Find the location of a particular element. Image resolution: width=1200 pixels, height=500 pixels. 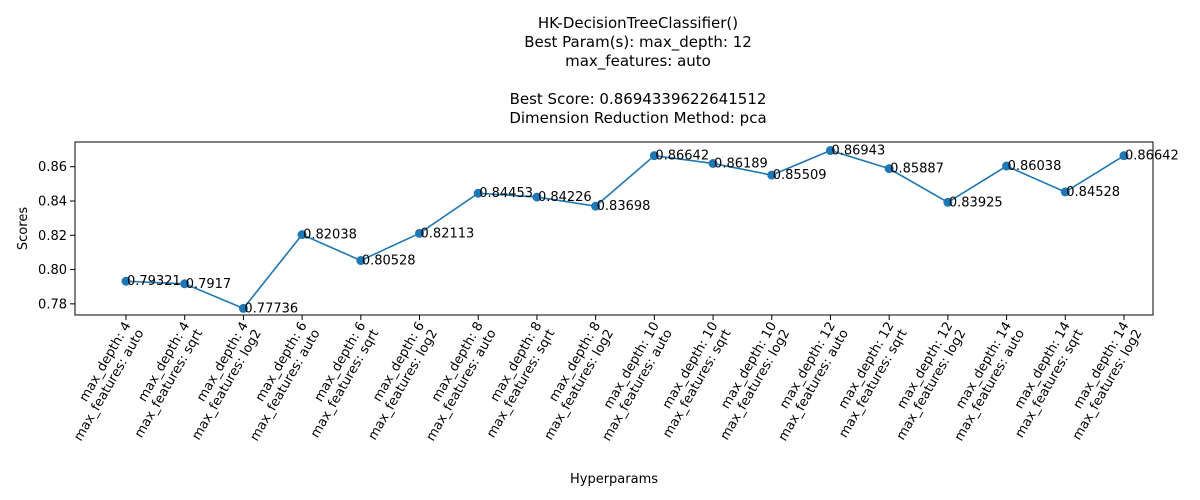

data-label: 0.84528 is located at coordinates (1093, 192).